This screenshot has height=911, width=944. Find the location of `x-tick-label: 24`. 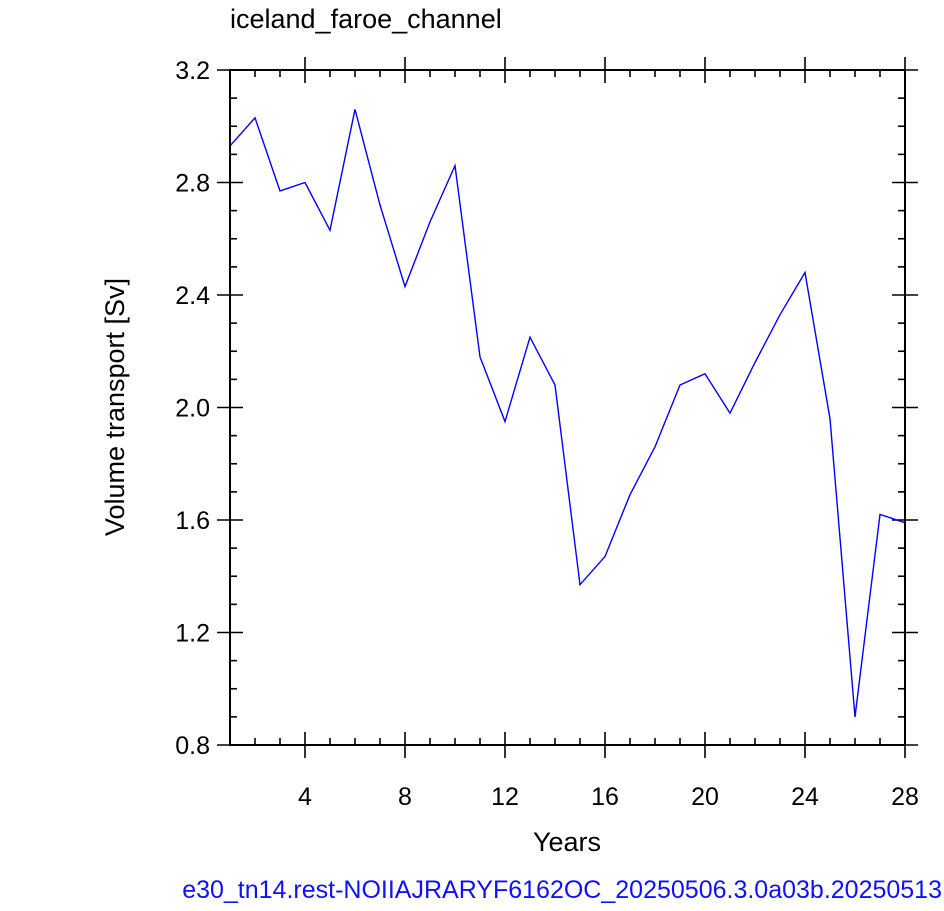

x-tick-label: 24 is located at coordinates (805, 797).